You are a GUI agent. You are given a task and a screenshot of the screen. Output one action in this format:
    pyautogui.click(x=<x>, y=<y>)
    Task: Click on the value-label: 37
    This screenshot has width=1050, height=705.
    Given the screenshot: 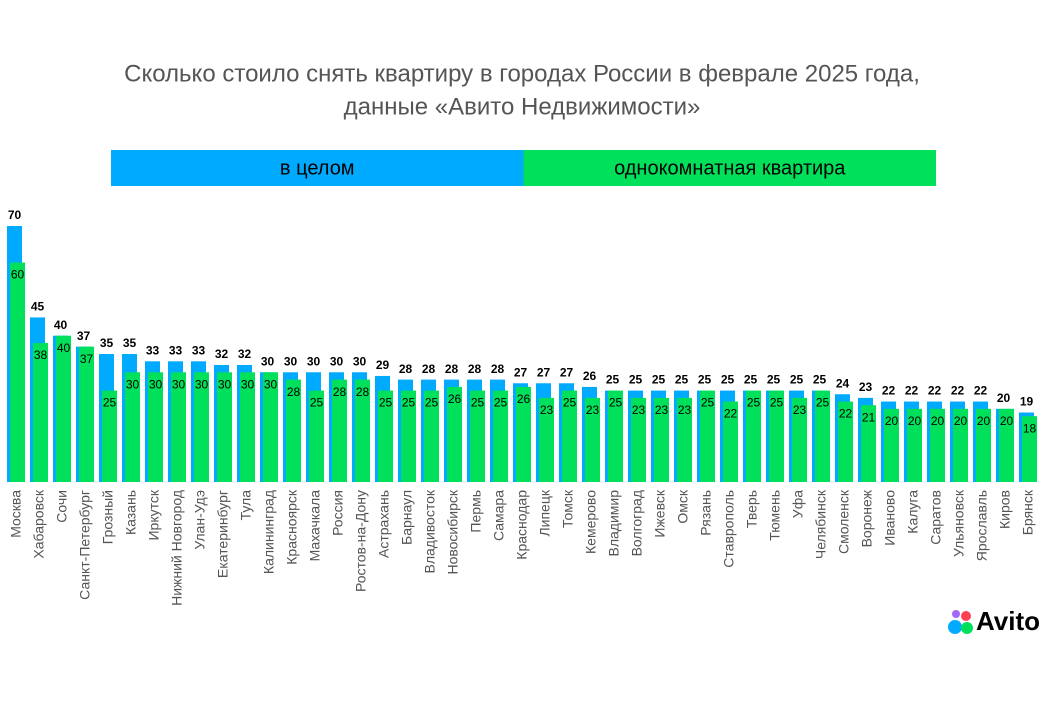 What is the action you would take?
    pyautogui.click(x=84, y=336)
    